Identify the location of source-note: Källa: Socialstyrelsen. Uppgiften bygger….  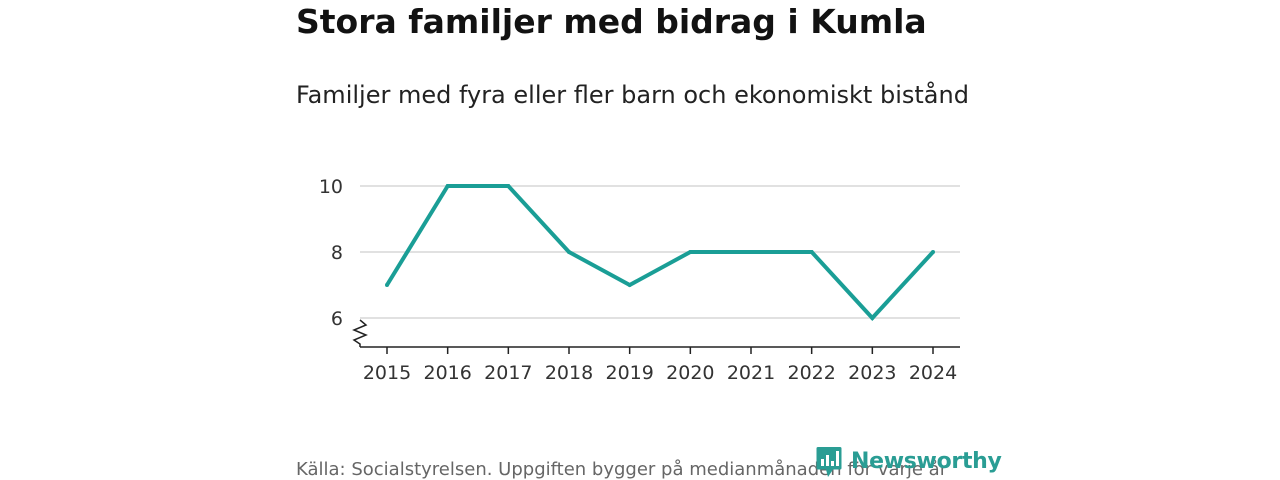
(622, 469).